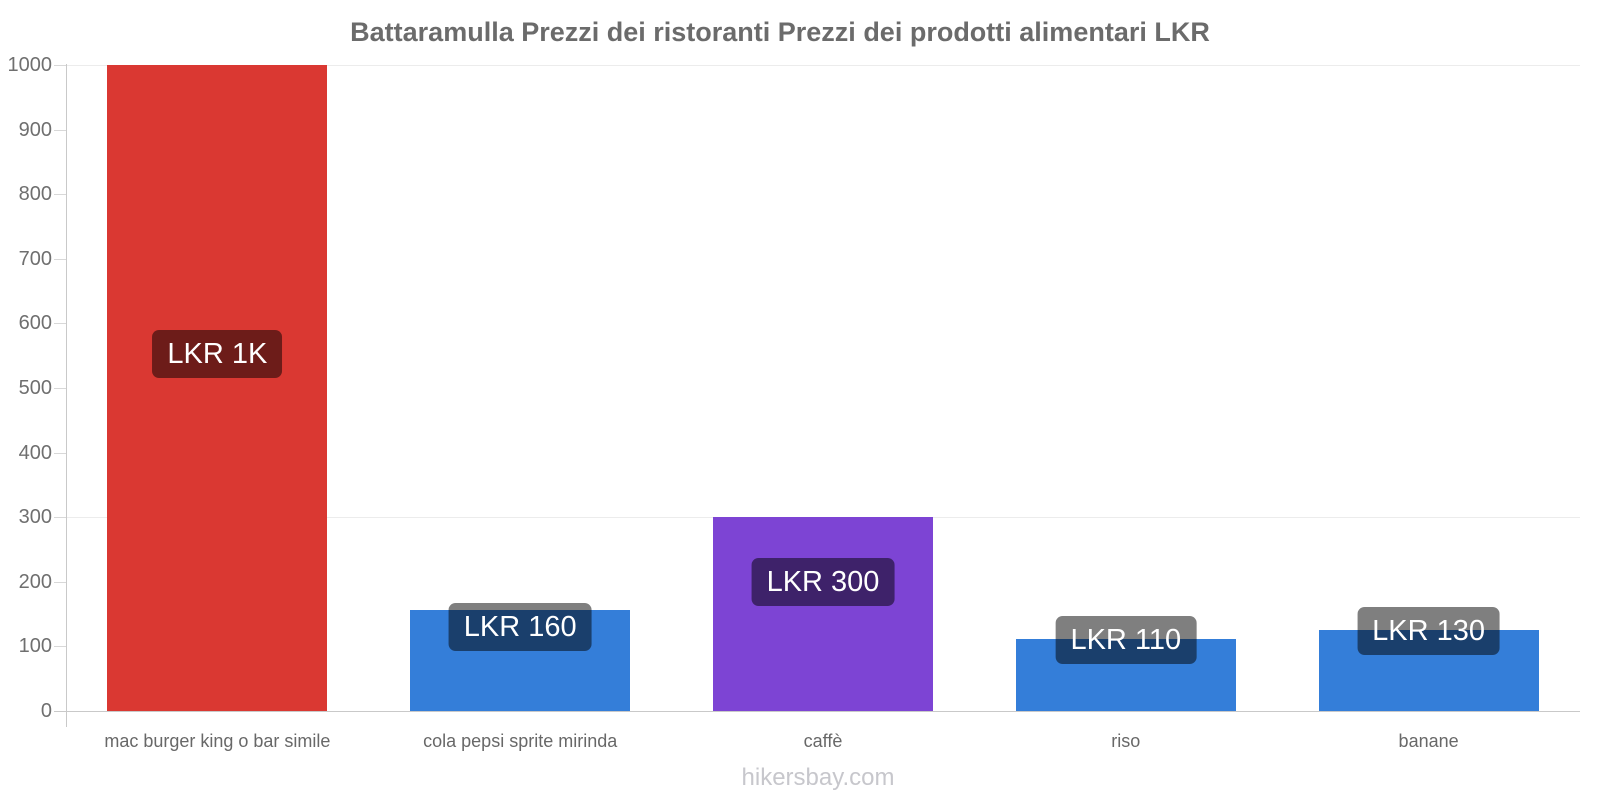 The width and height of the screenshot is (1600, 800). I want to click on y-tick-label: 700, so click(35, 258).